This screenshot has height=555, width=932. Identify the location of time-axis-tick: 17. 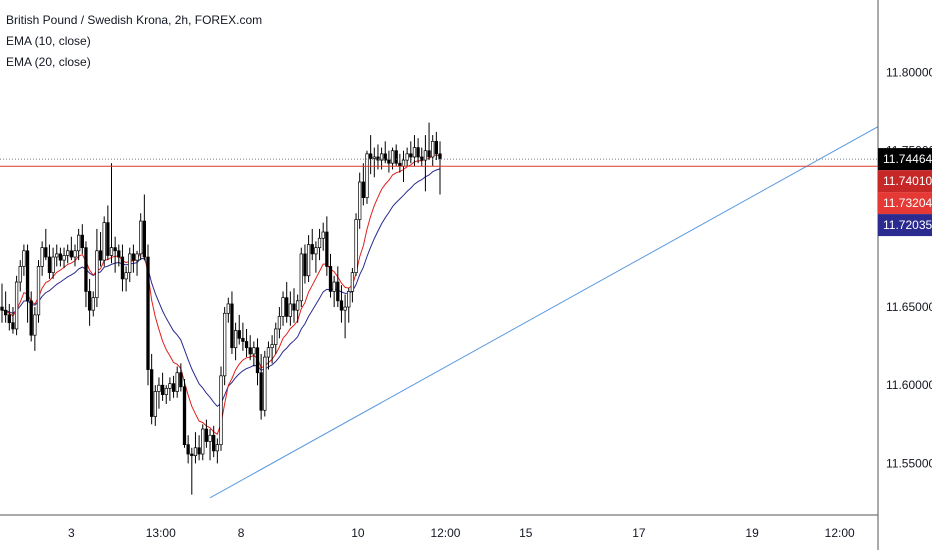
(639, 533).